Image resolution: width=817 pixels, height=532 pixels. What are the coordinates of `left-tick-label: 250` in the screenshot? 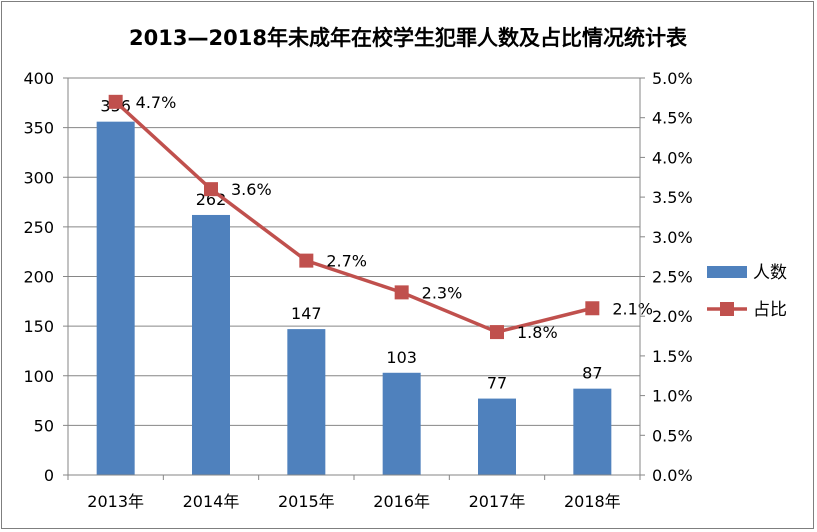 It's located at (38, 227).